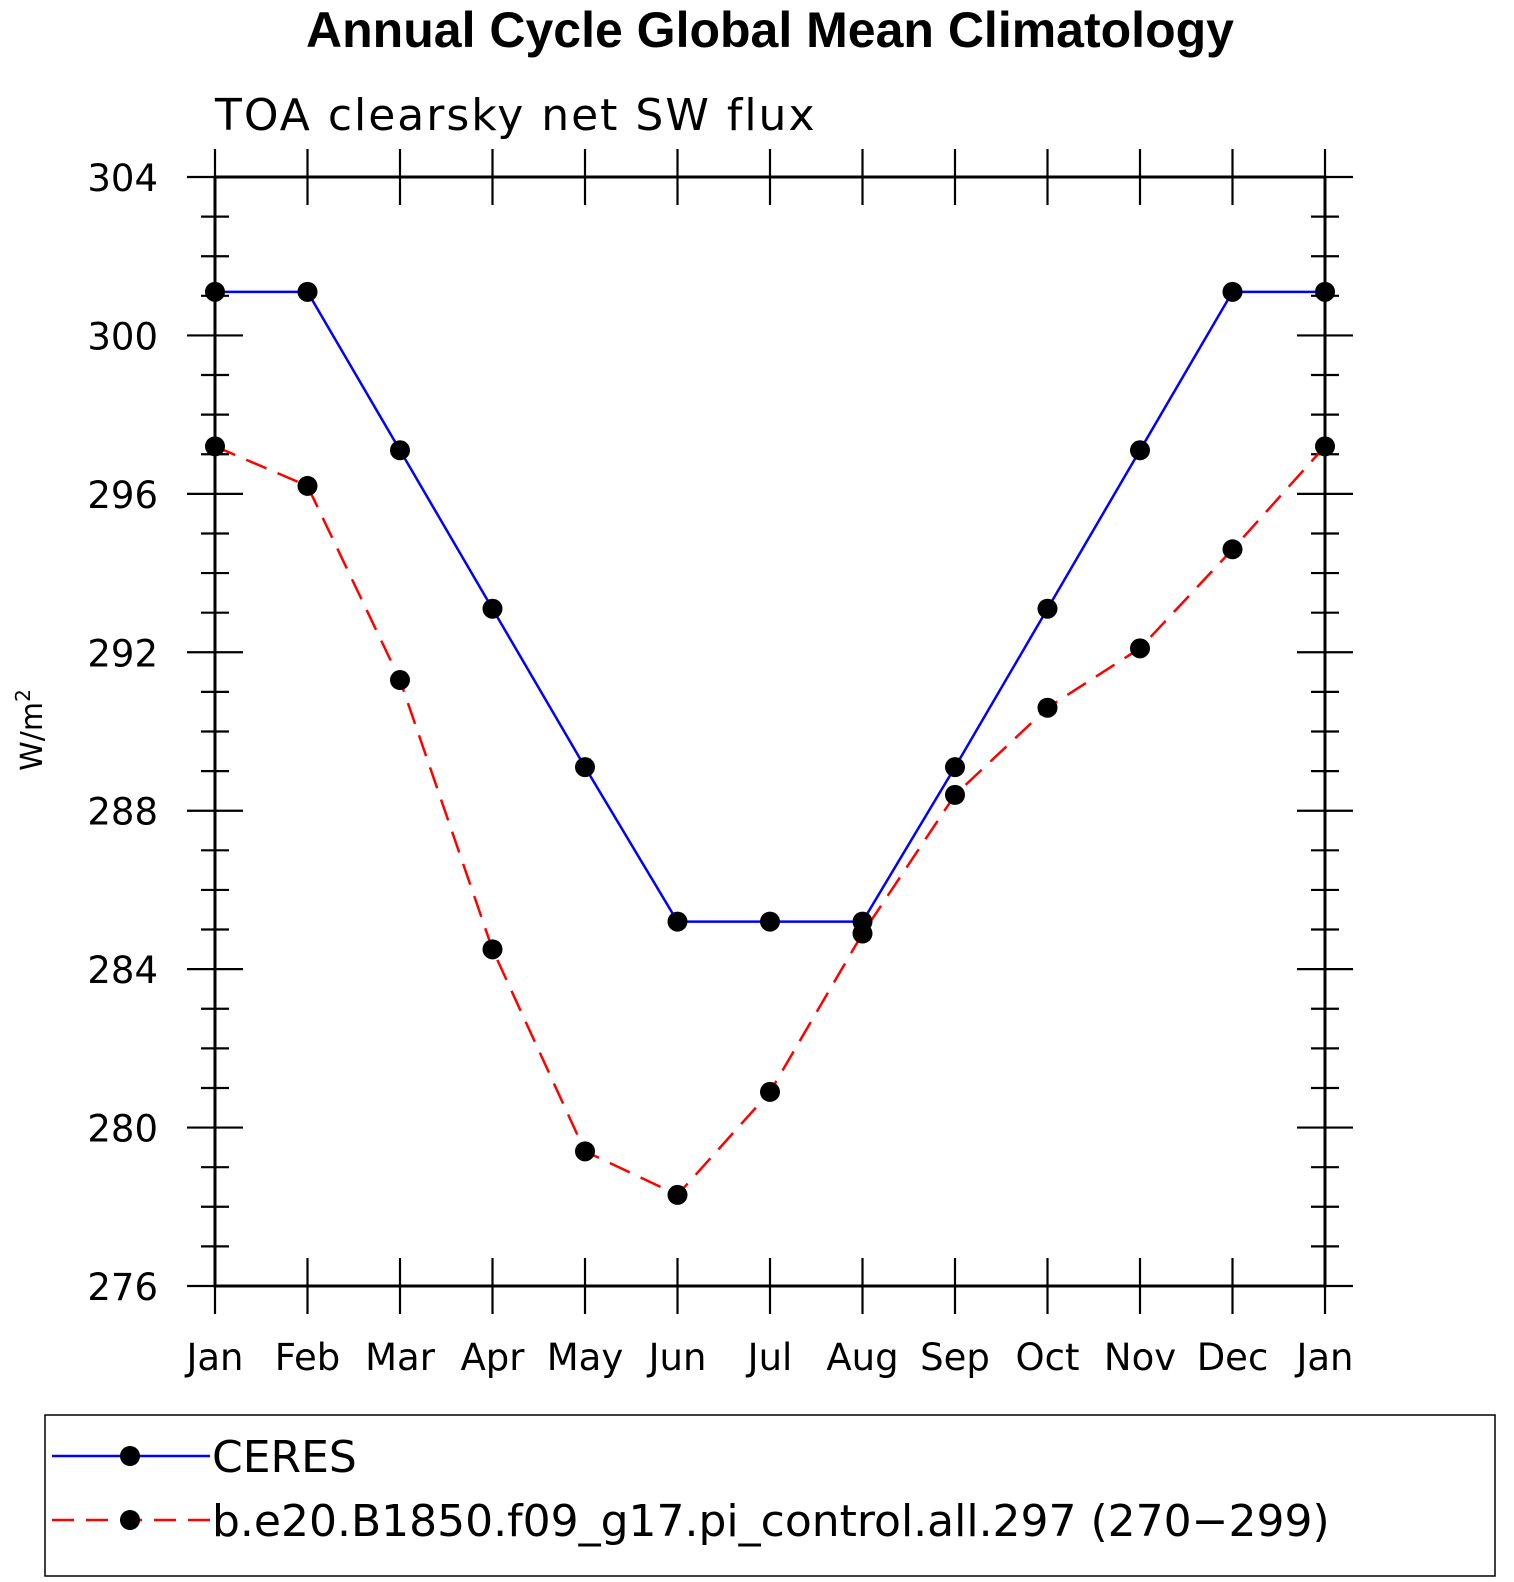 The height and width of the screenshot is (1582, 1514). I want to click on y-tick-label: 296, so click(122, 495).